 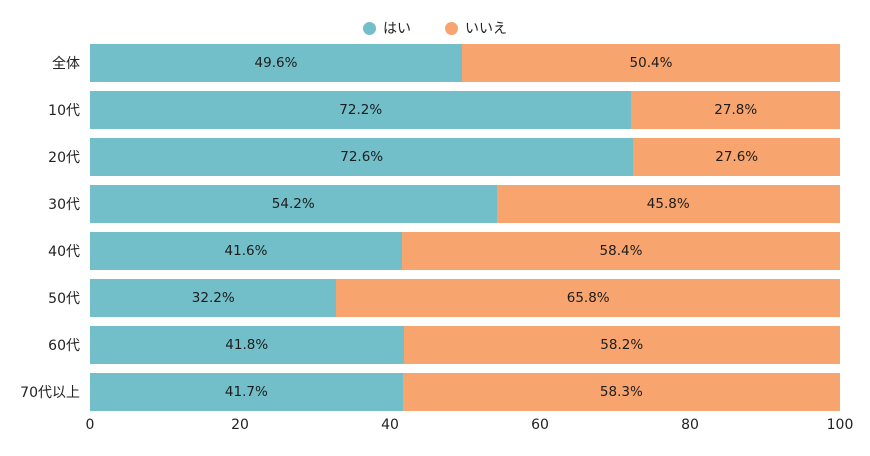 I want to click on x-axis-tick-label: 20, so click(x=240, y=425).